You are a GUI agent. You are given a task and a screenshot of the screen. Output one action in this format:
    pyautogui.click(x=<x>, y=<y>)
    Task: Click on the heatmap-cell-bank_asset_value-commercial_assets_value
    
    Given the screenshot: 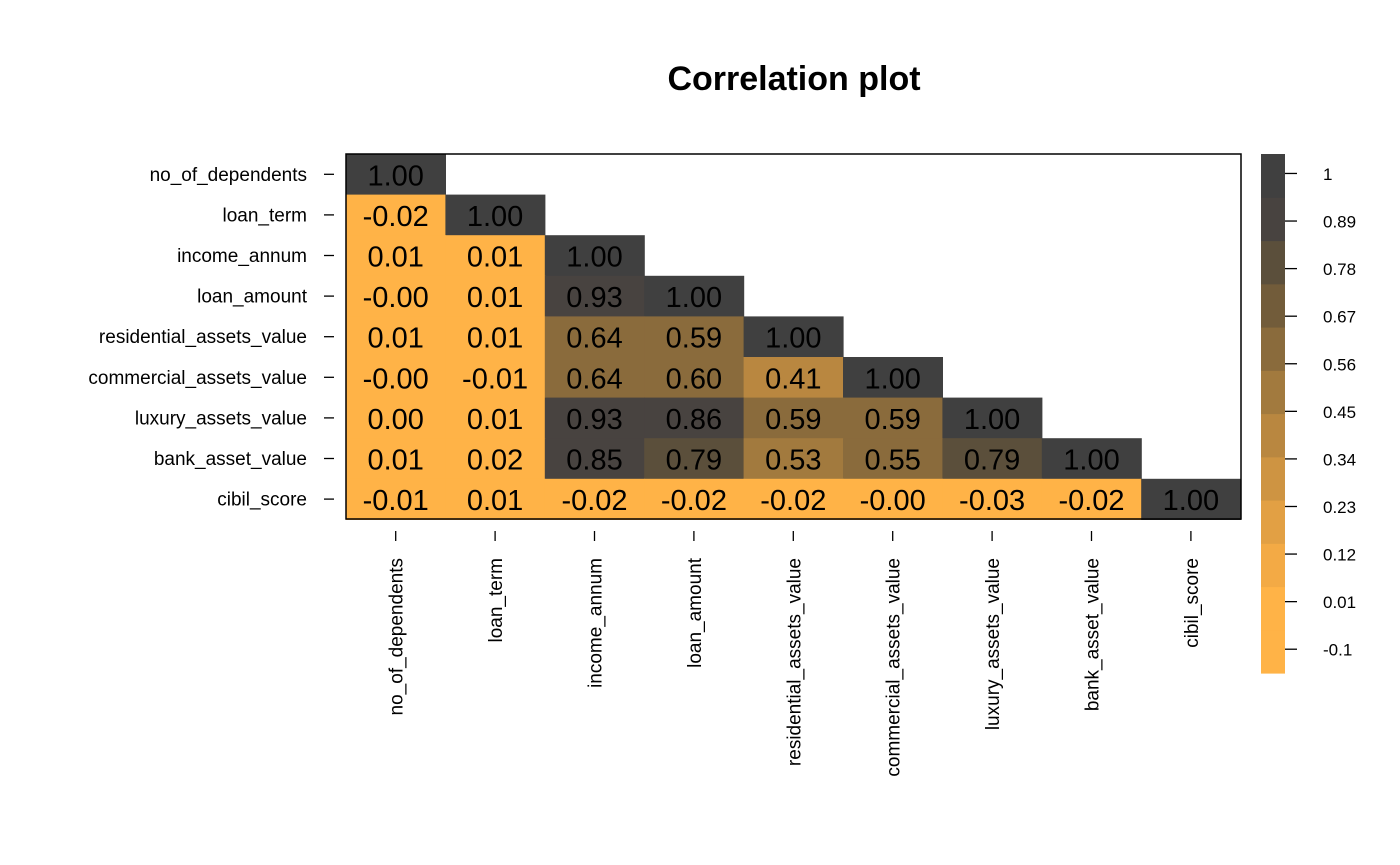 What is the action you would take?
    pyautogui.click(x=893, y=459)
    